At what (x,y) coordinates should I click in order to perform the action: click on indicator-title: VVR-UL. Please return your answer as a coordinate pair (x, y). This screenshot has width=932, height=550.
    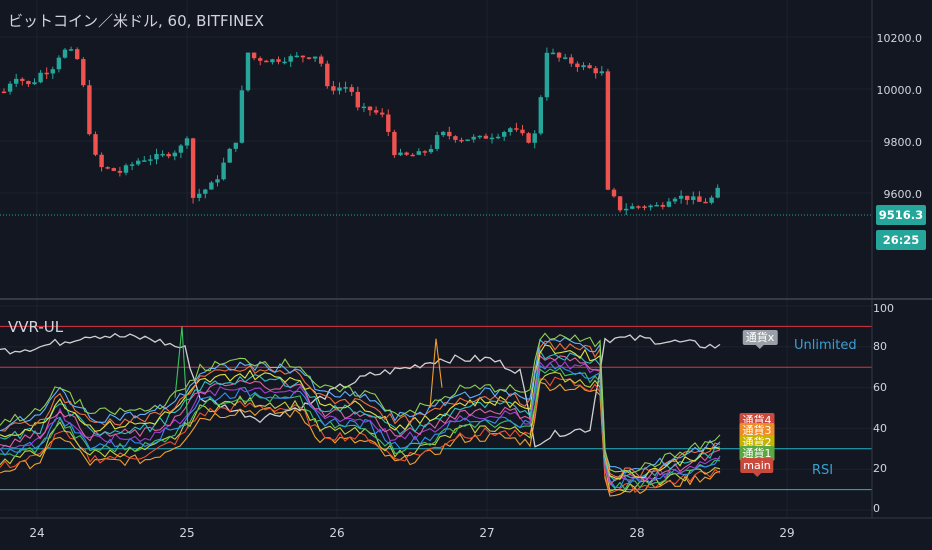
    Looking at the image, I should click on (36, 327).